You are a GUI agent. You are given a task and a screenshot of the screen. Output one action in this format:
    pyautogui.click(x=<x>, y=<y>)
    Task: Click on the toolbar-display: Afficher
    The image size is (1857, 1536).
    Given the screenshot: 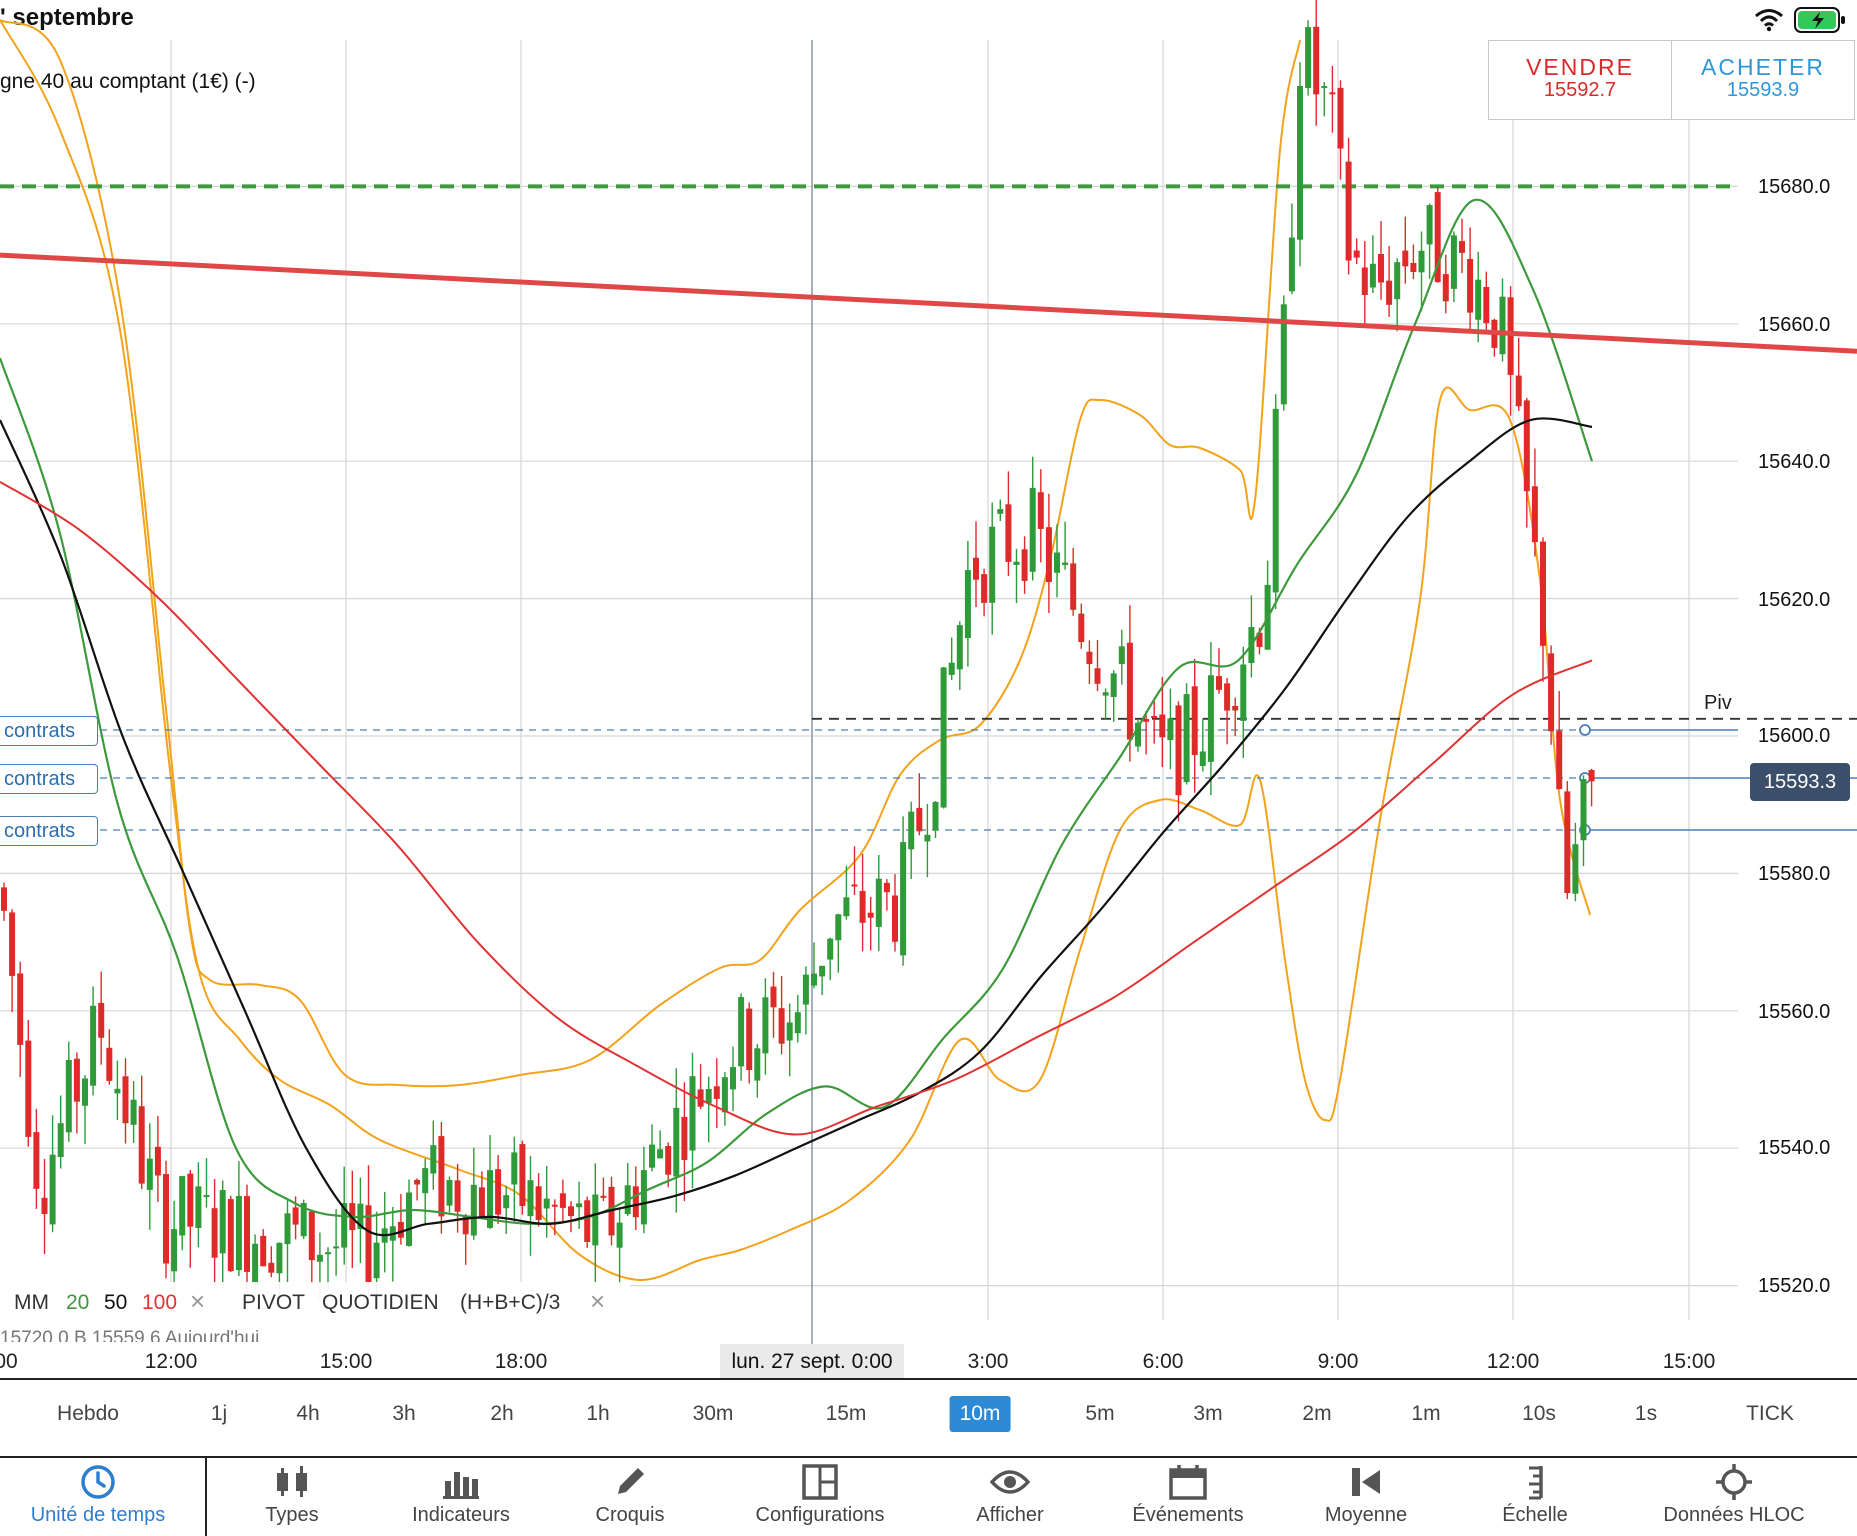 What is the action you would take?
    pyautogui.click(x=1010, y=1499)
    